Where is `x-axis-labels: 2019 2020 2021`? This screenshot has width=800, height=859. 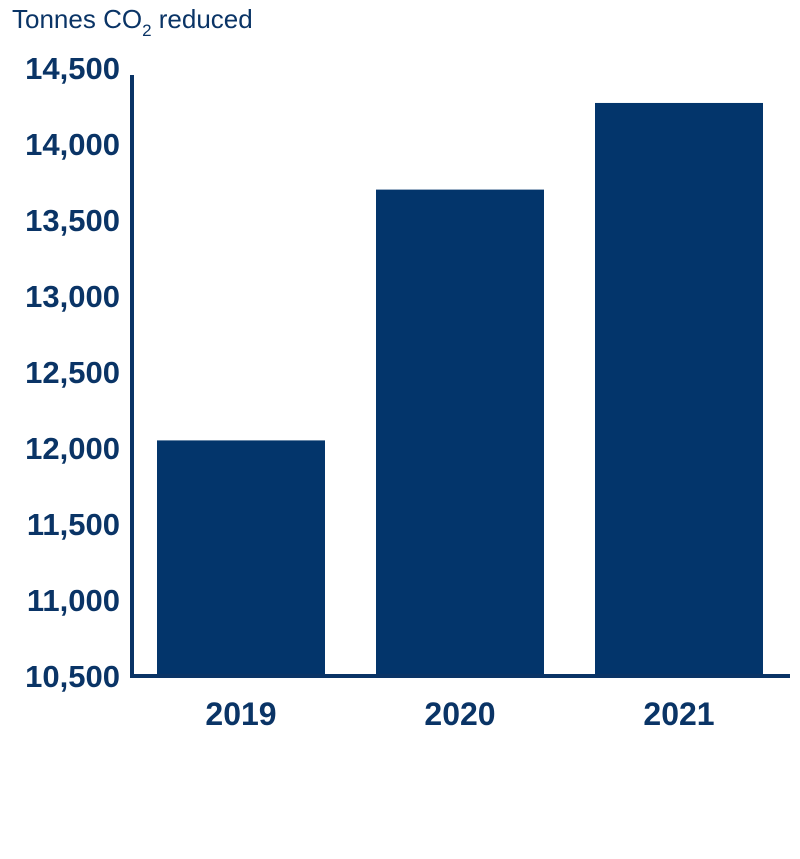 x-axis-labels: 2019 2020 2021 is located at coordinates (459, 714).